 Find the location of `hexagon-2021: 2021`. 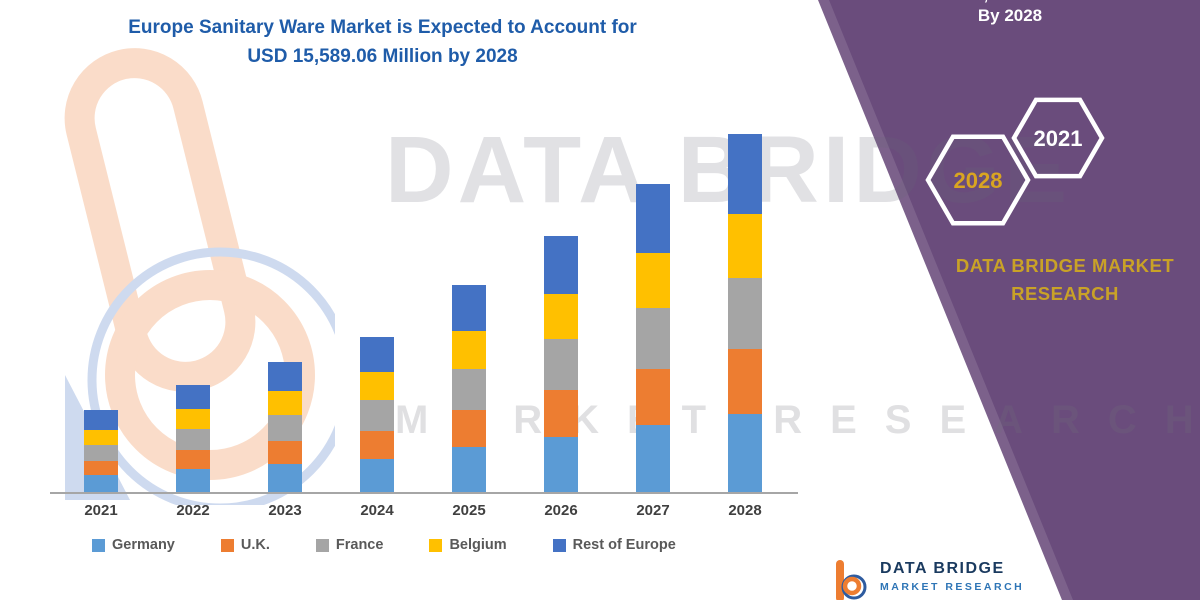

hexagon-2021: 2021 is located at coordinates (1058, 138).